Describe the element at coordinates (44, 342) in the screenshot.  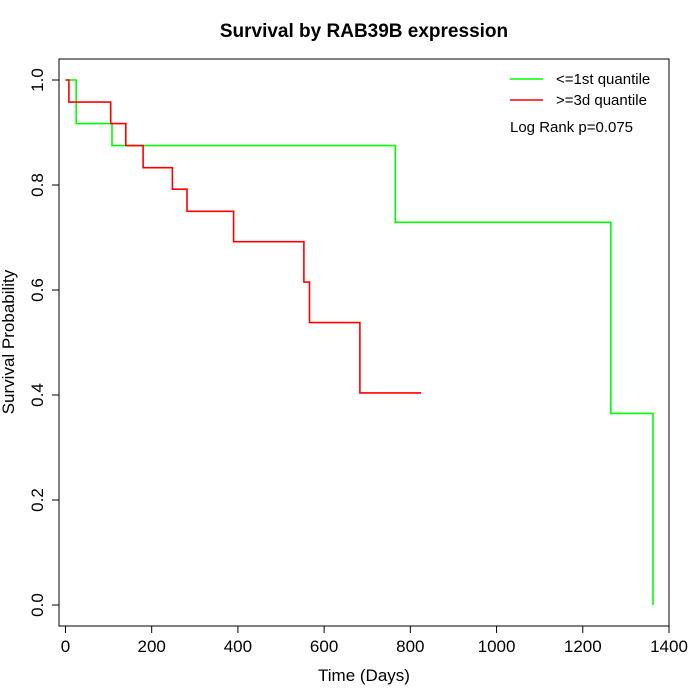
I see `y-axis: 0.0 0.2 0.4 0.6 0.8 1.0` at that location.